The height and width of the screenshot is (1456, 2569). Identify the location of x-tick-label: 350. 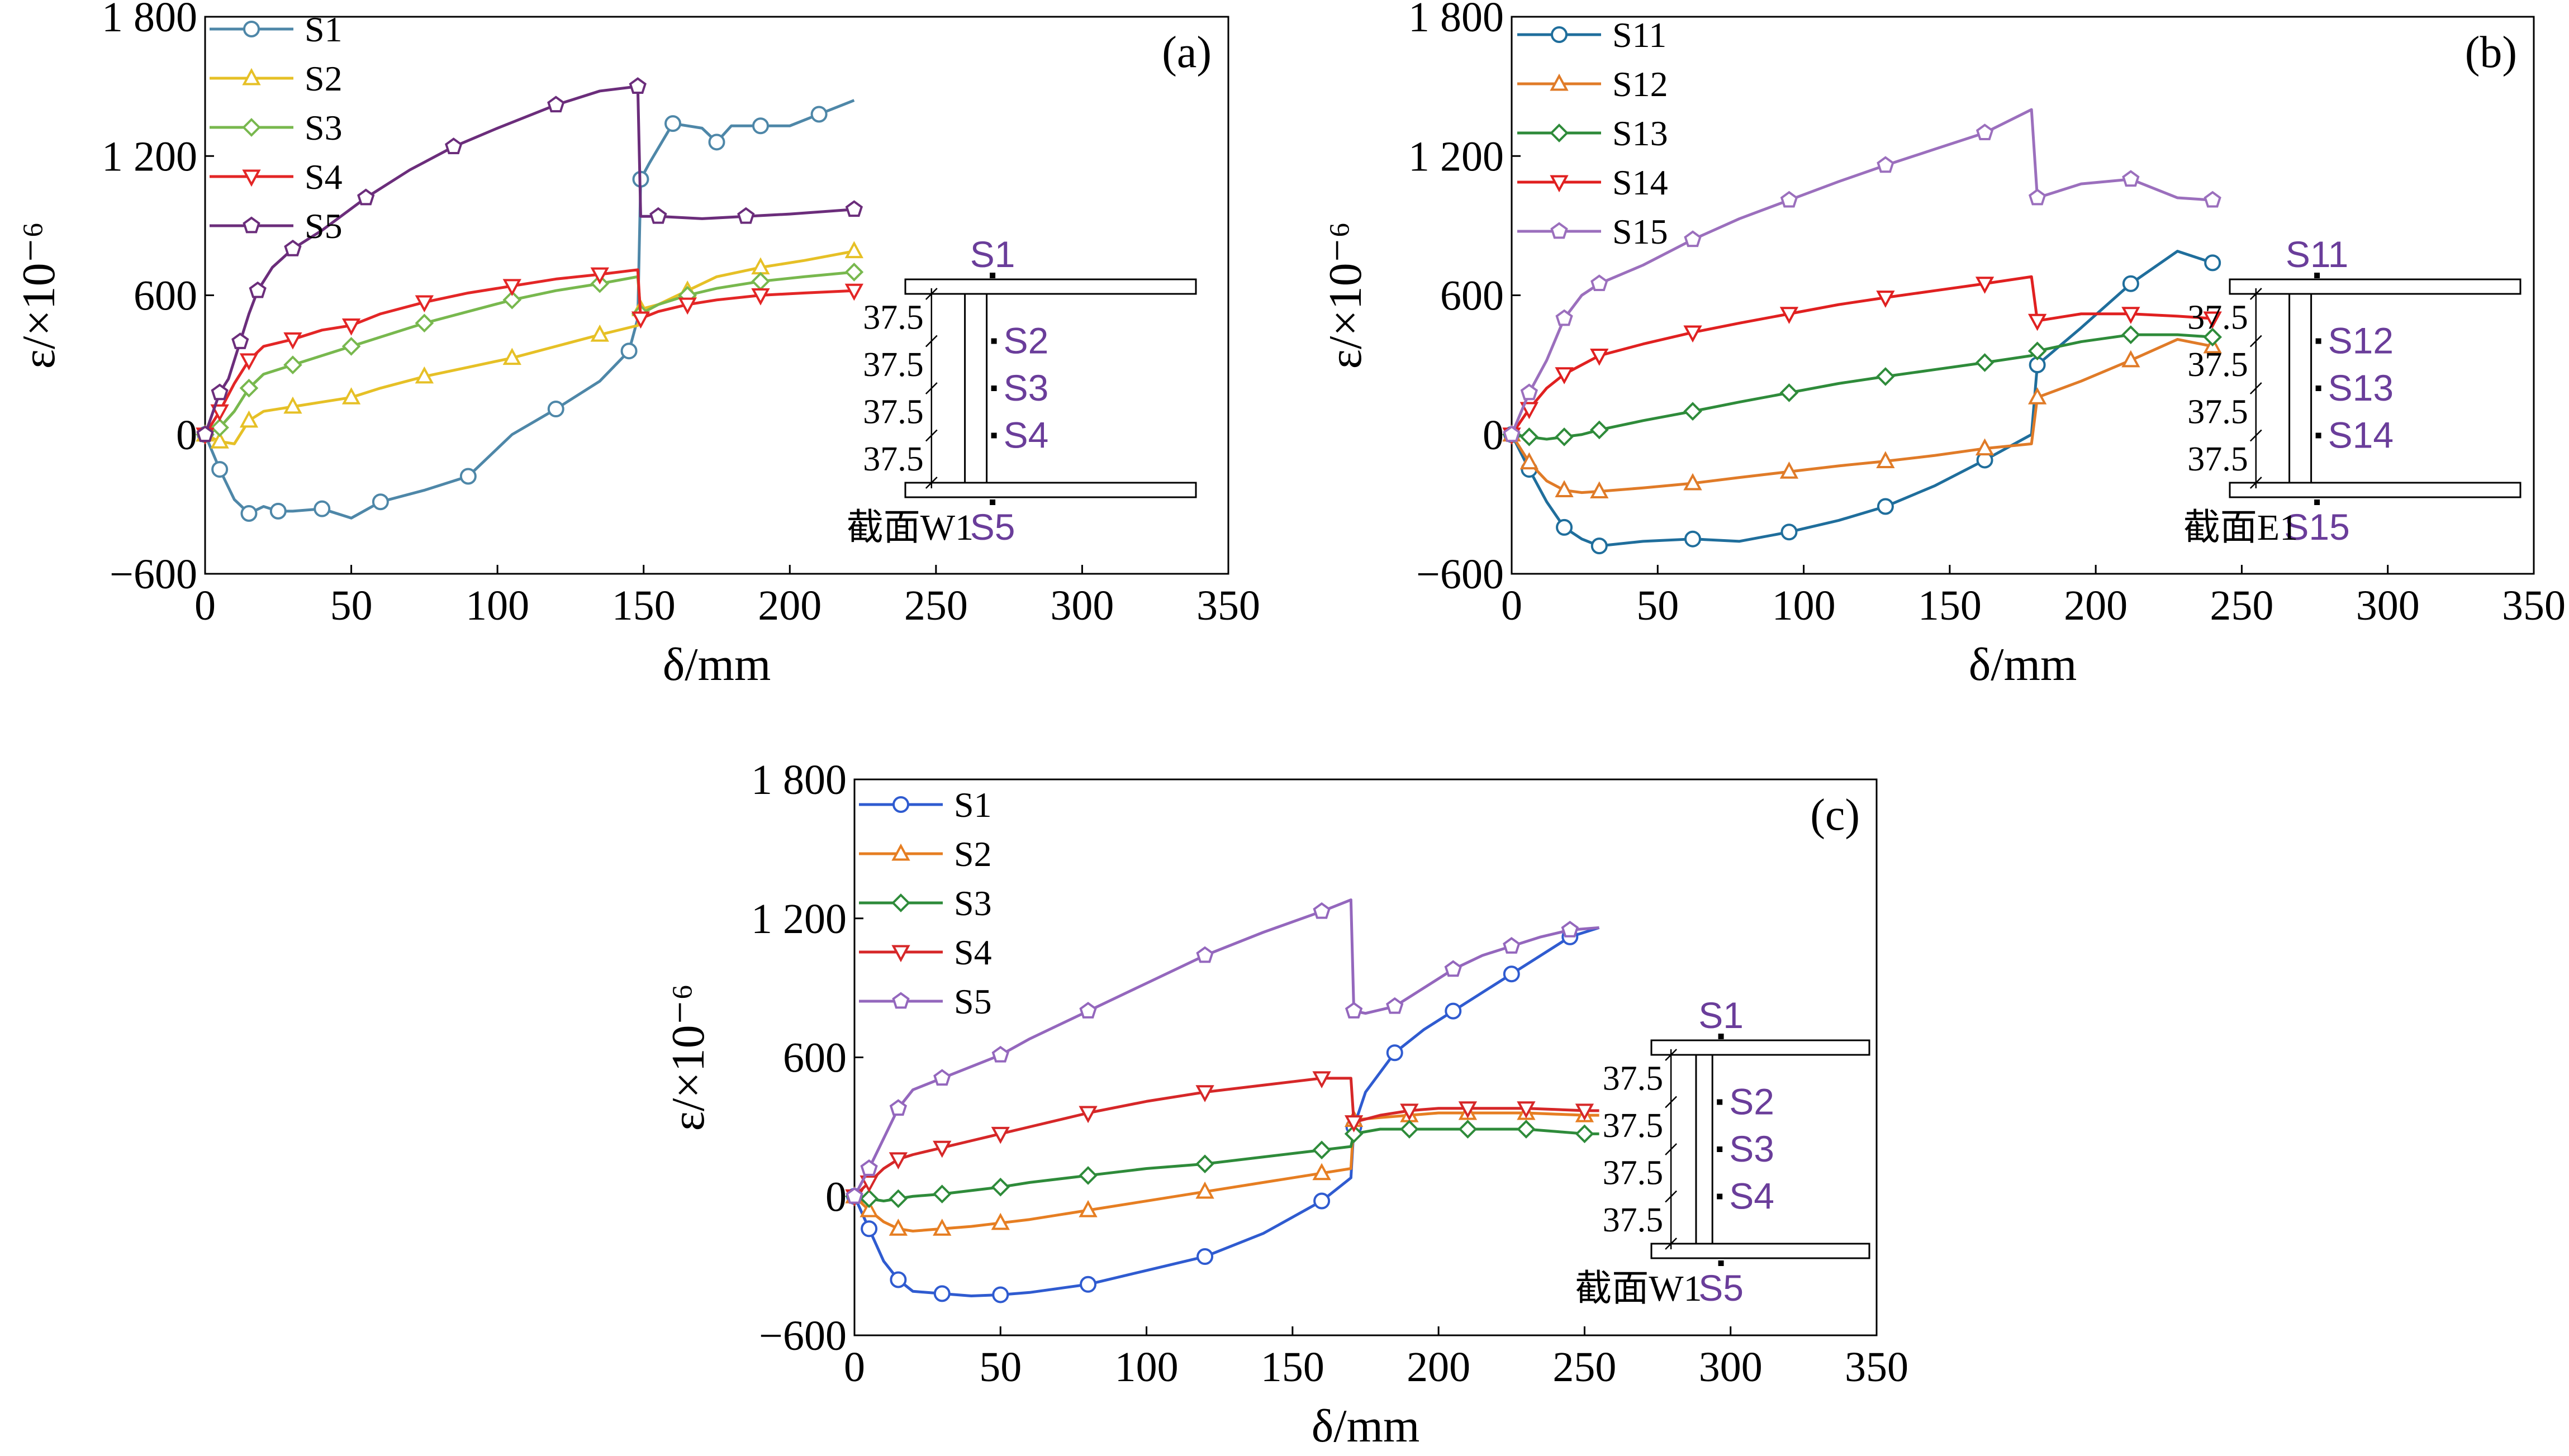
(2534, 605).